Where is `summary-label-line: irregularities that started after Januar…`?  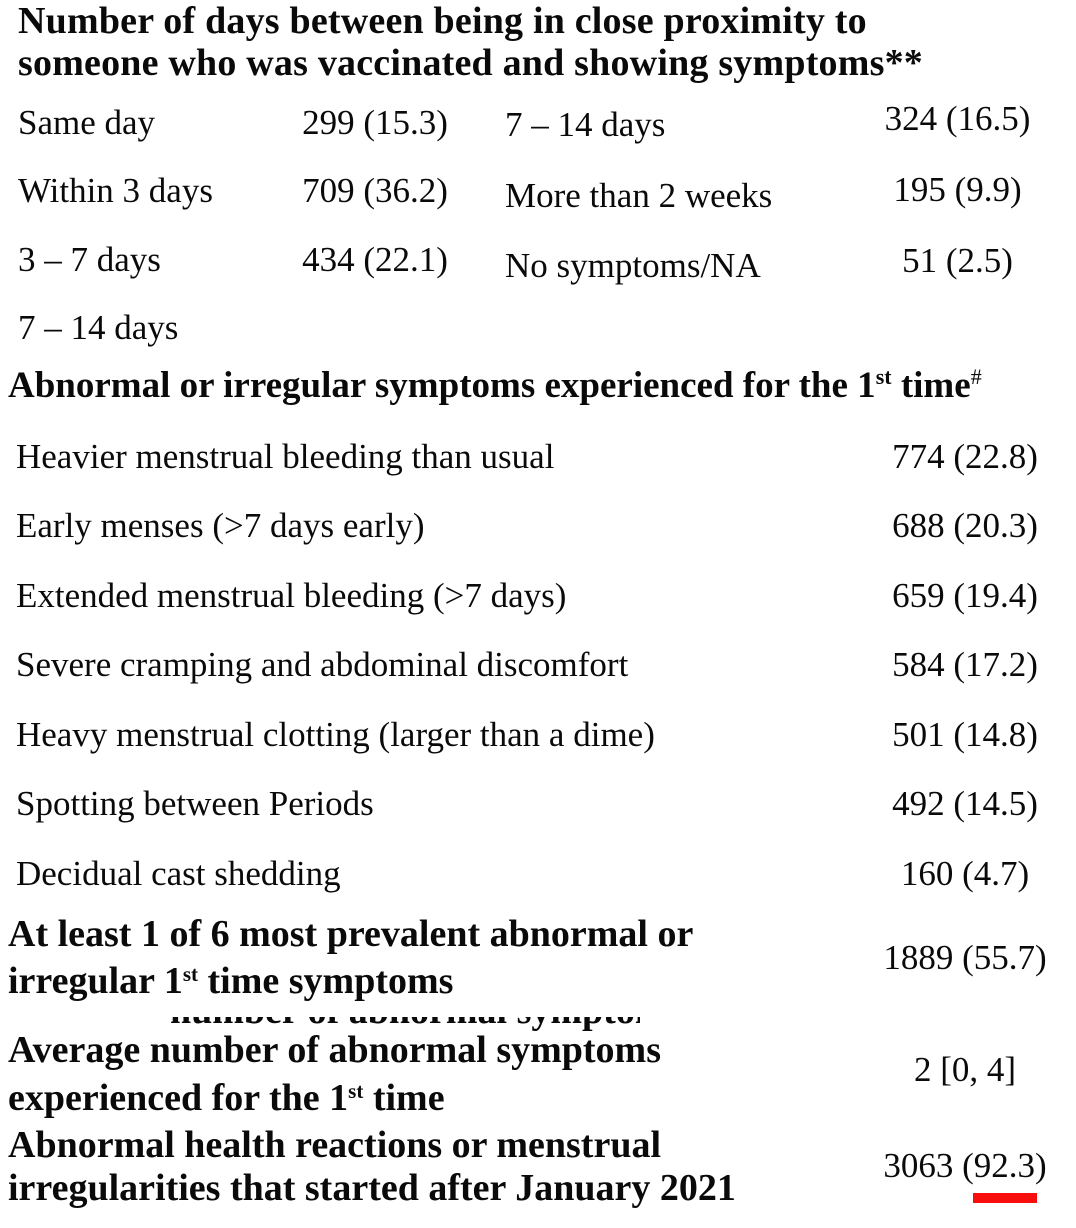 summary-label-line: irregularities that started after Januar… is located at coordinates (372, 1188).